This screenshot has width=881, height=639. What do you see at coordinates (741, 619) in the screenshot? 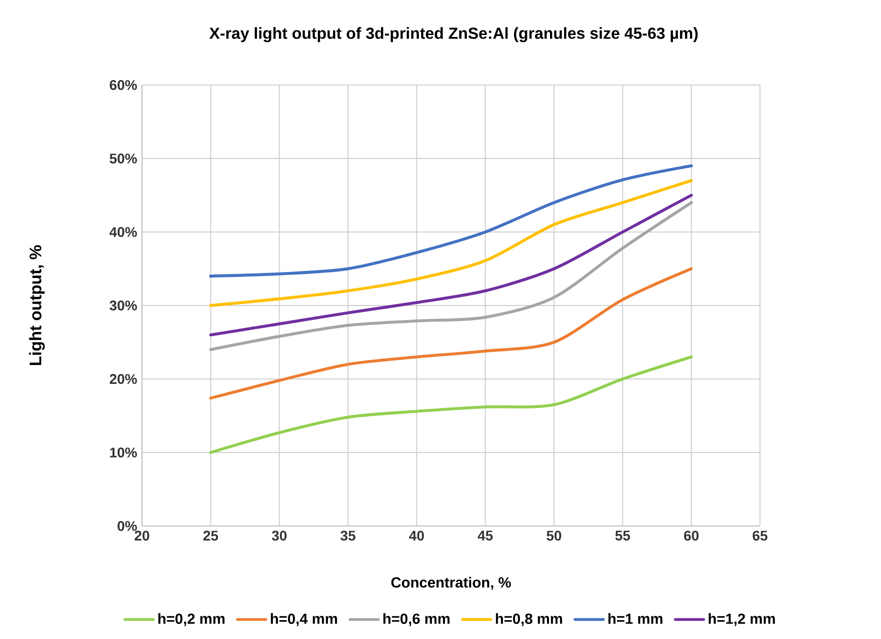
I see `legend-label: h=1,2 mm` at bounding box center [741, 619].